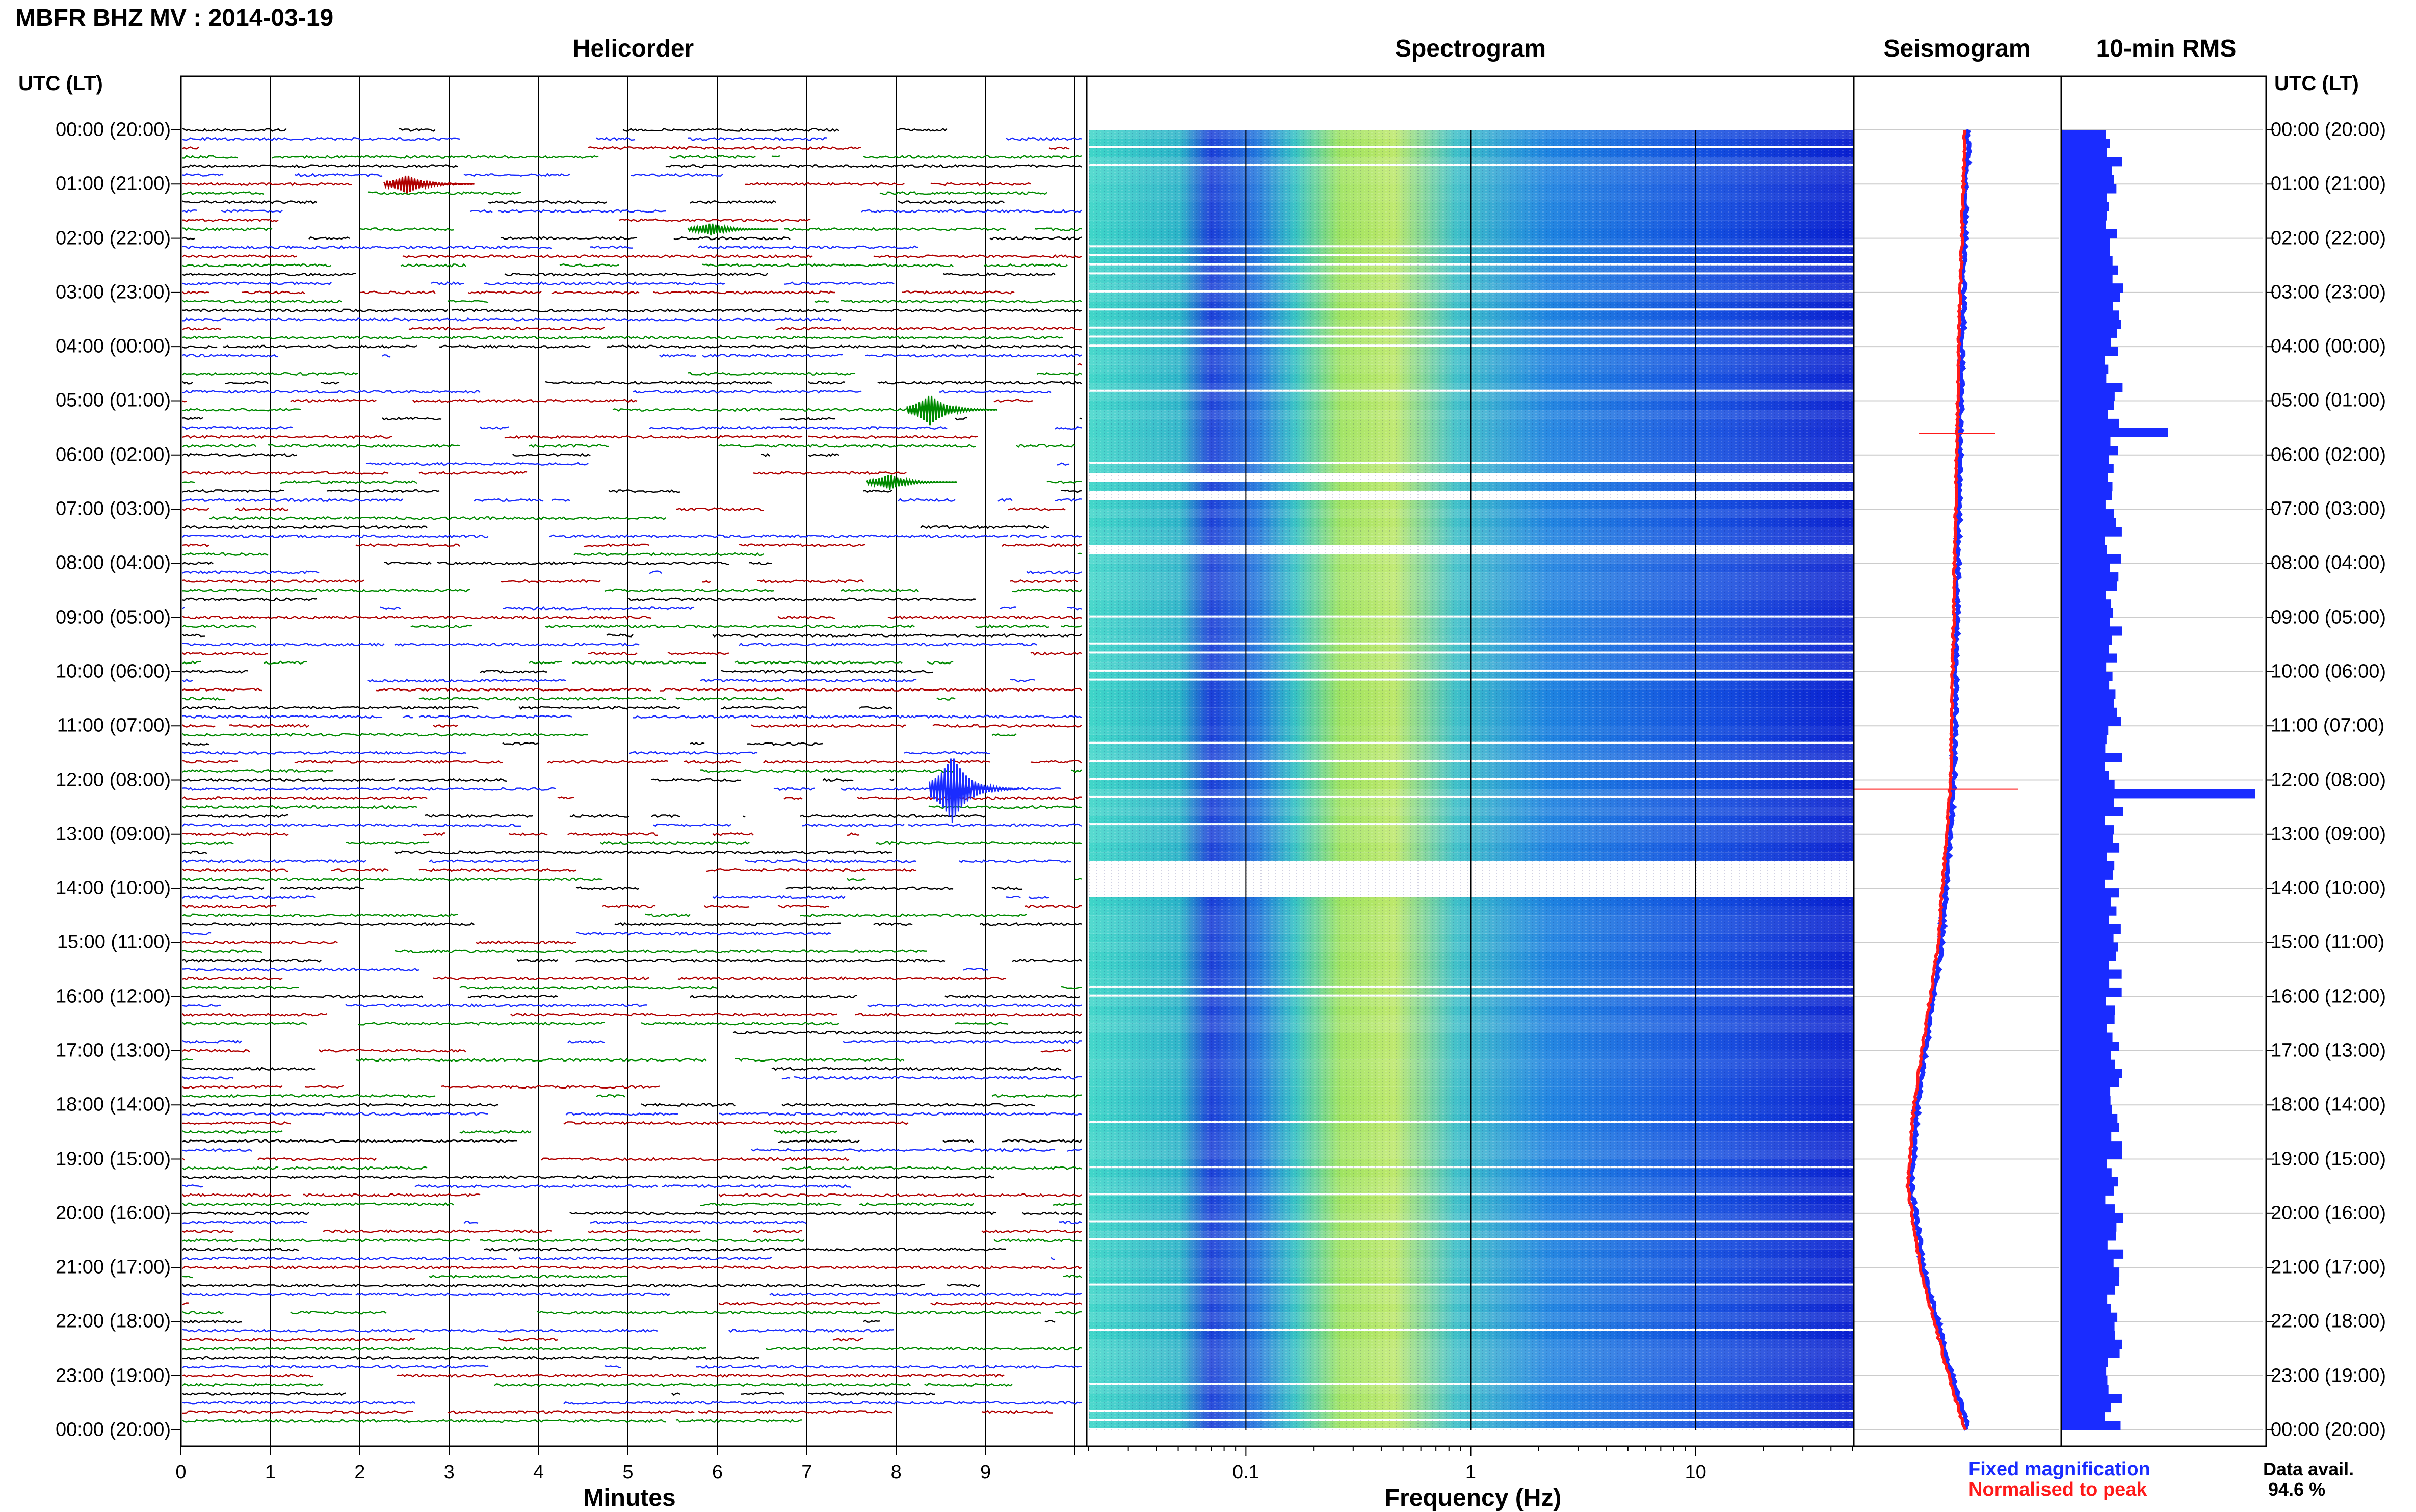 This screenshot has width=2416, height=1512. Describe the element at coordinates (2297, 1489) in the screenshot. I see `availability-value: 94.6 %` at that location.